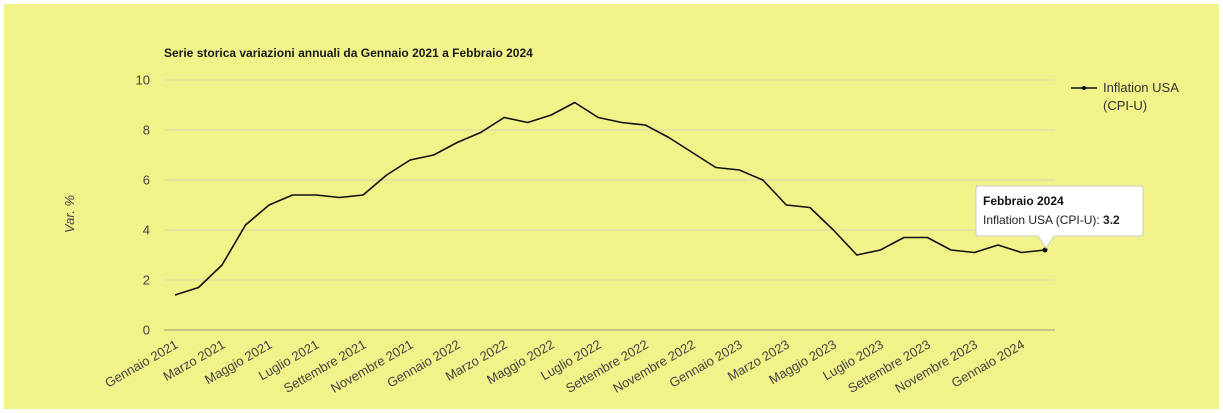 The width and height of the screenshot is (1223, 413). What do you see at coordinates (143, 205) in the screenshot?
I see `y-axis-ticks: 0 2 4 6 8 10` at bounding box center [143, 205].